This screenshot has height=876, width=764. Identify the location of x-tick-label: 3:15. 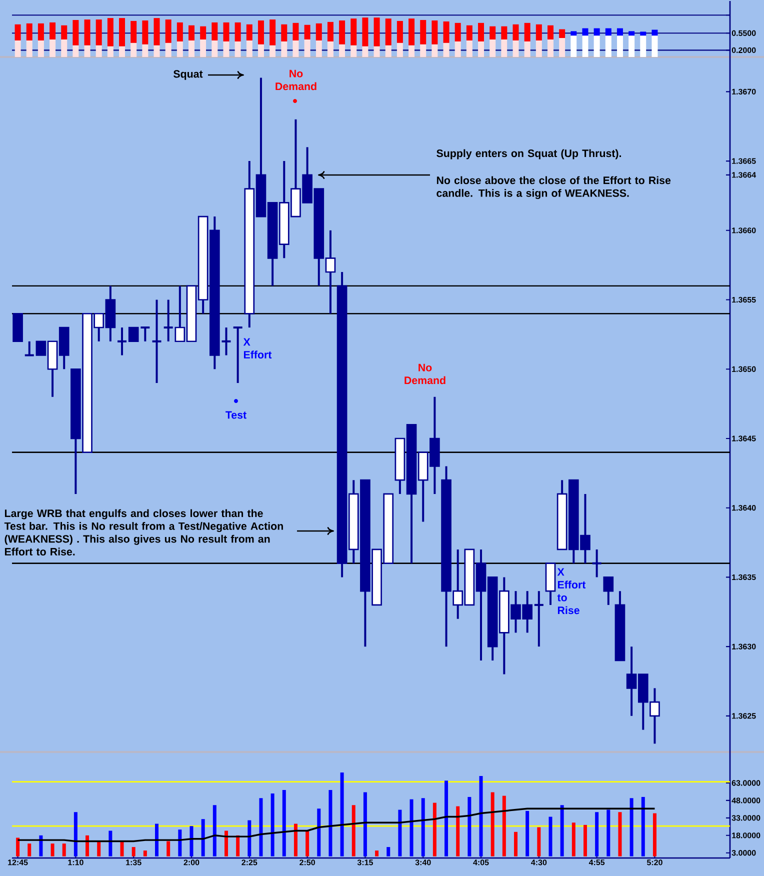
(365, 863).